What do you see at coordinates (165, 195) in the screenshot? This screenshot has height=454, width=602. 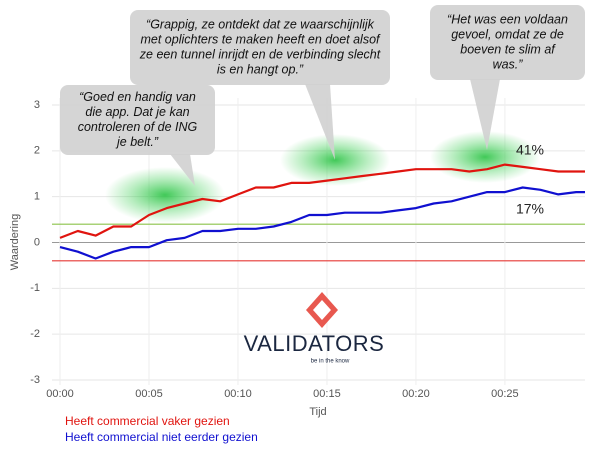 I see `highlight` at bounding box center [165, 195].